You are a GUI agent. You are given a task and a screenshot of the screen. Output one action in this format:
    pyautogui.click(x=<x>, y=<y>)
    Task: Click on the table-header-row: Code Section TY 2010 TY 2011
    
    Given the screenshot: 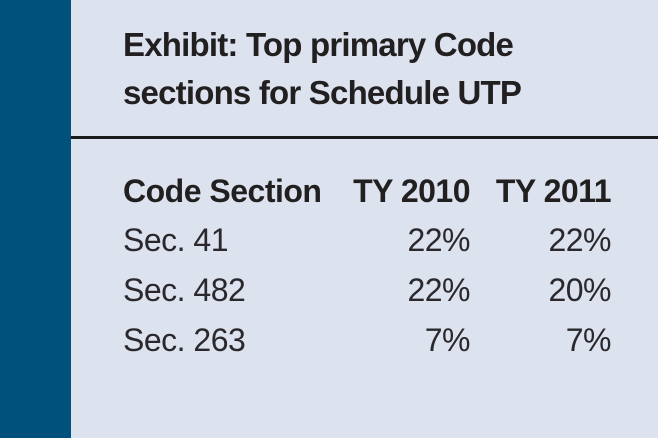 What is the action you would take?
    pyautogui.click(x=367, y=191)
    